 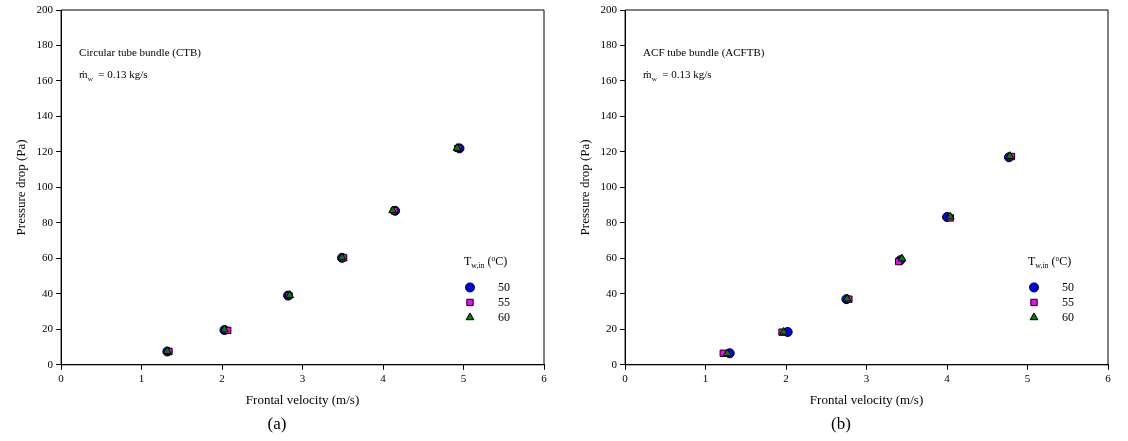 I want to click on annotation: Circular tube bundle (CTB), so click(x=140, y=52).